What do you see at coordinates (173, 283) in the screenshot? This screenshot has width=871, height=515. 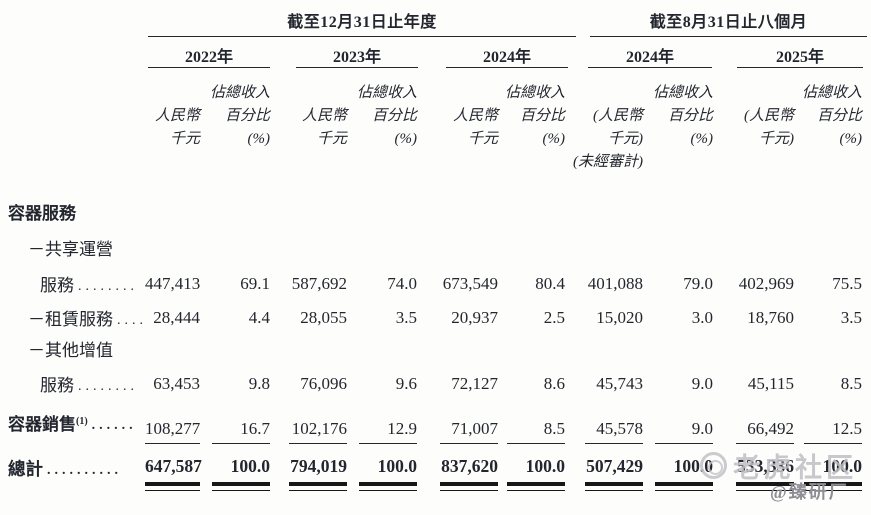 I see `cell-value: 447,413` at bounding box center [173, 283].